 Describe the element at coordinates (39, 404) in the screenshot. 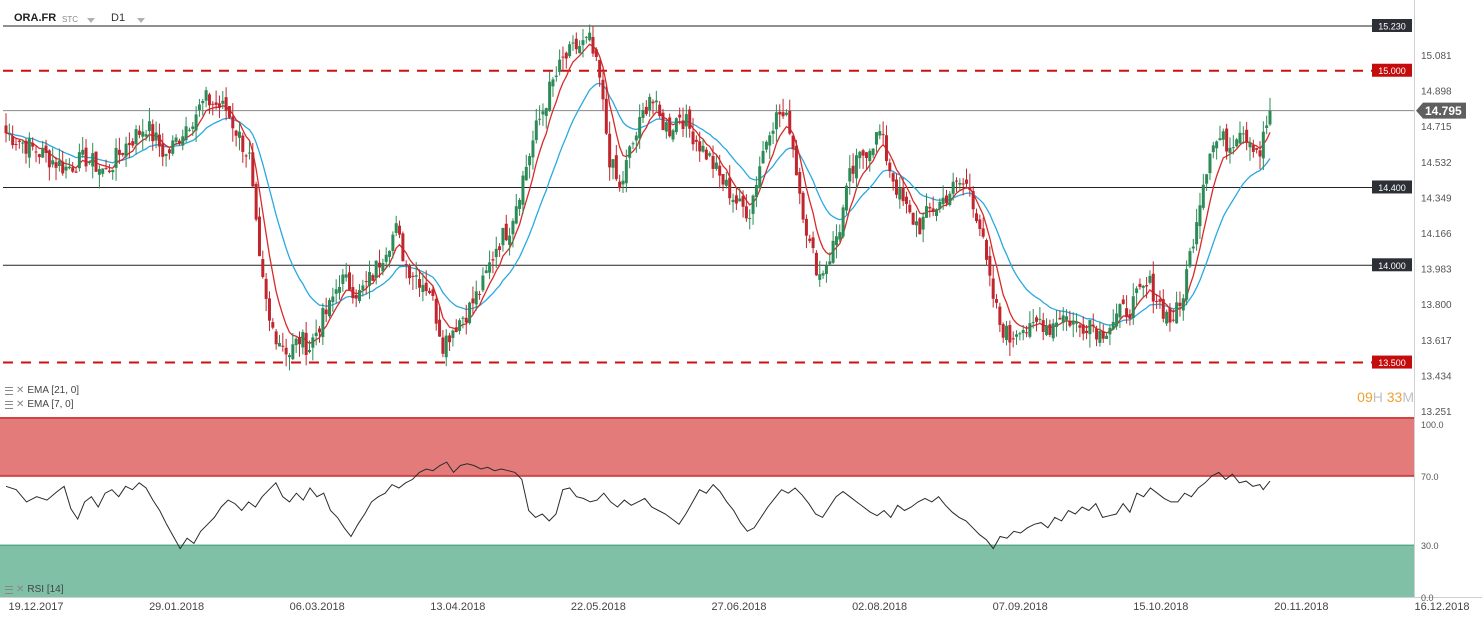

I see `indicator-ema7: ✕ EMA [7, 0]` at that location.